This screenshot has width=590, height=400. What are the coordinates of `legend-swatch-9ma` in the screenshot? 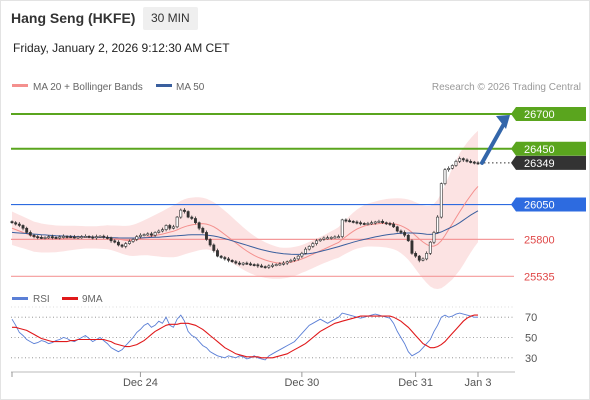 It's located at (70, 298).